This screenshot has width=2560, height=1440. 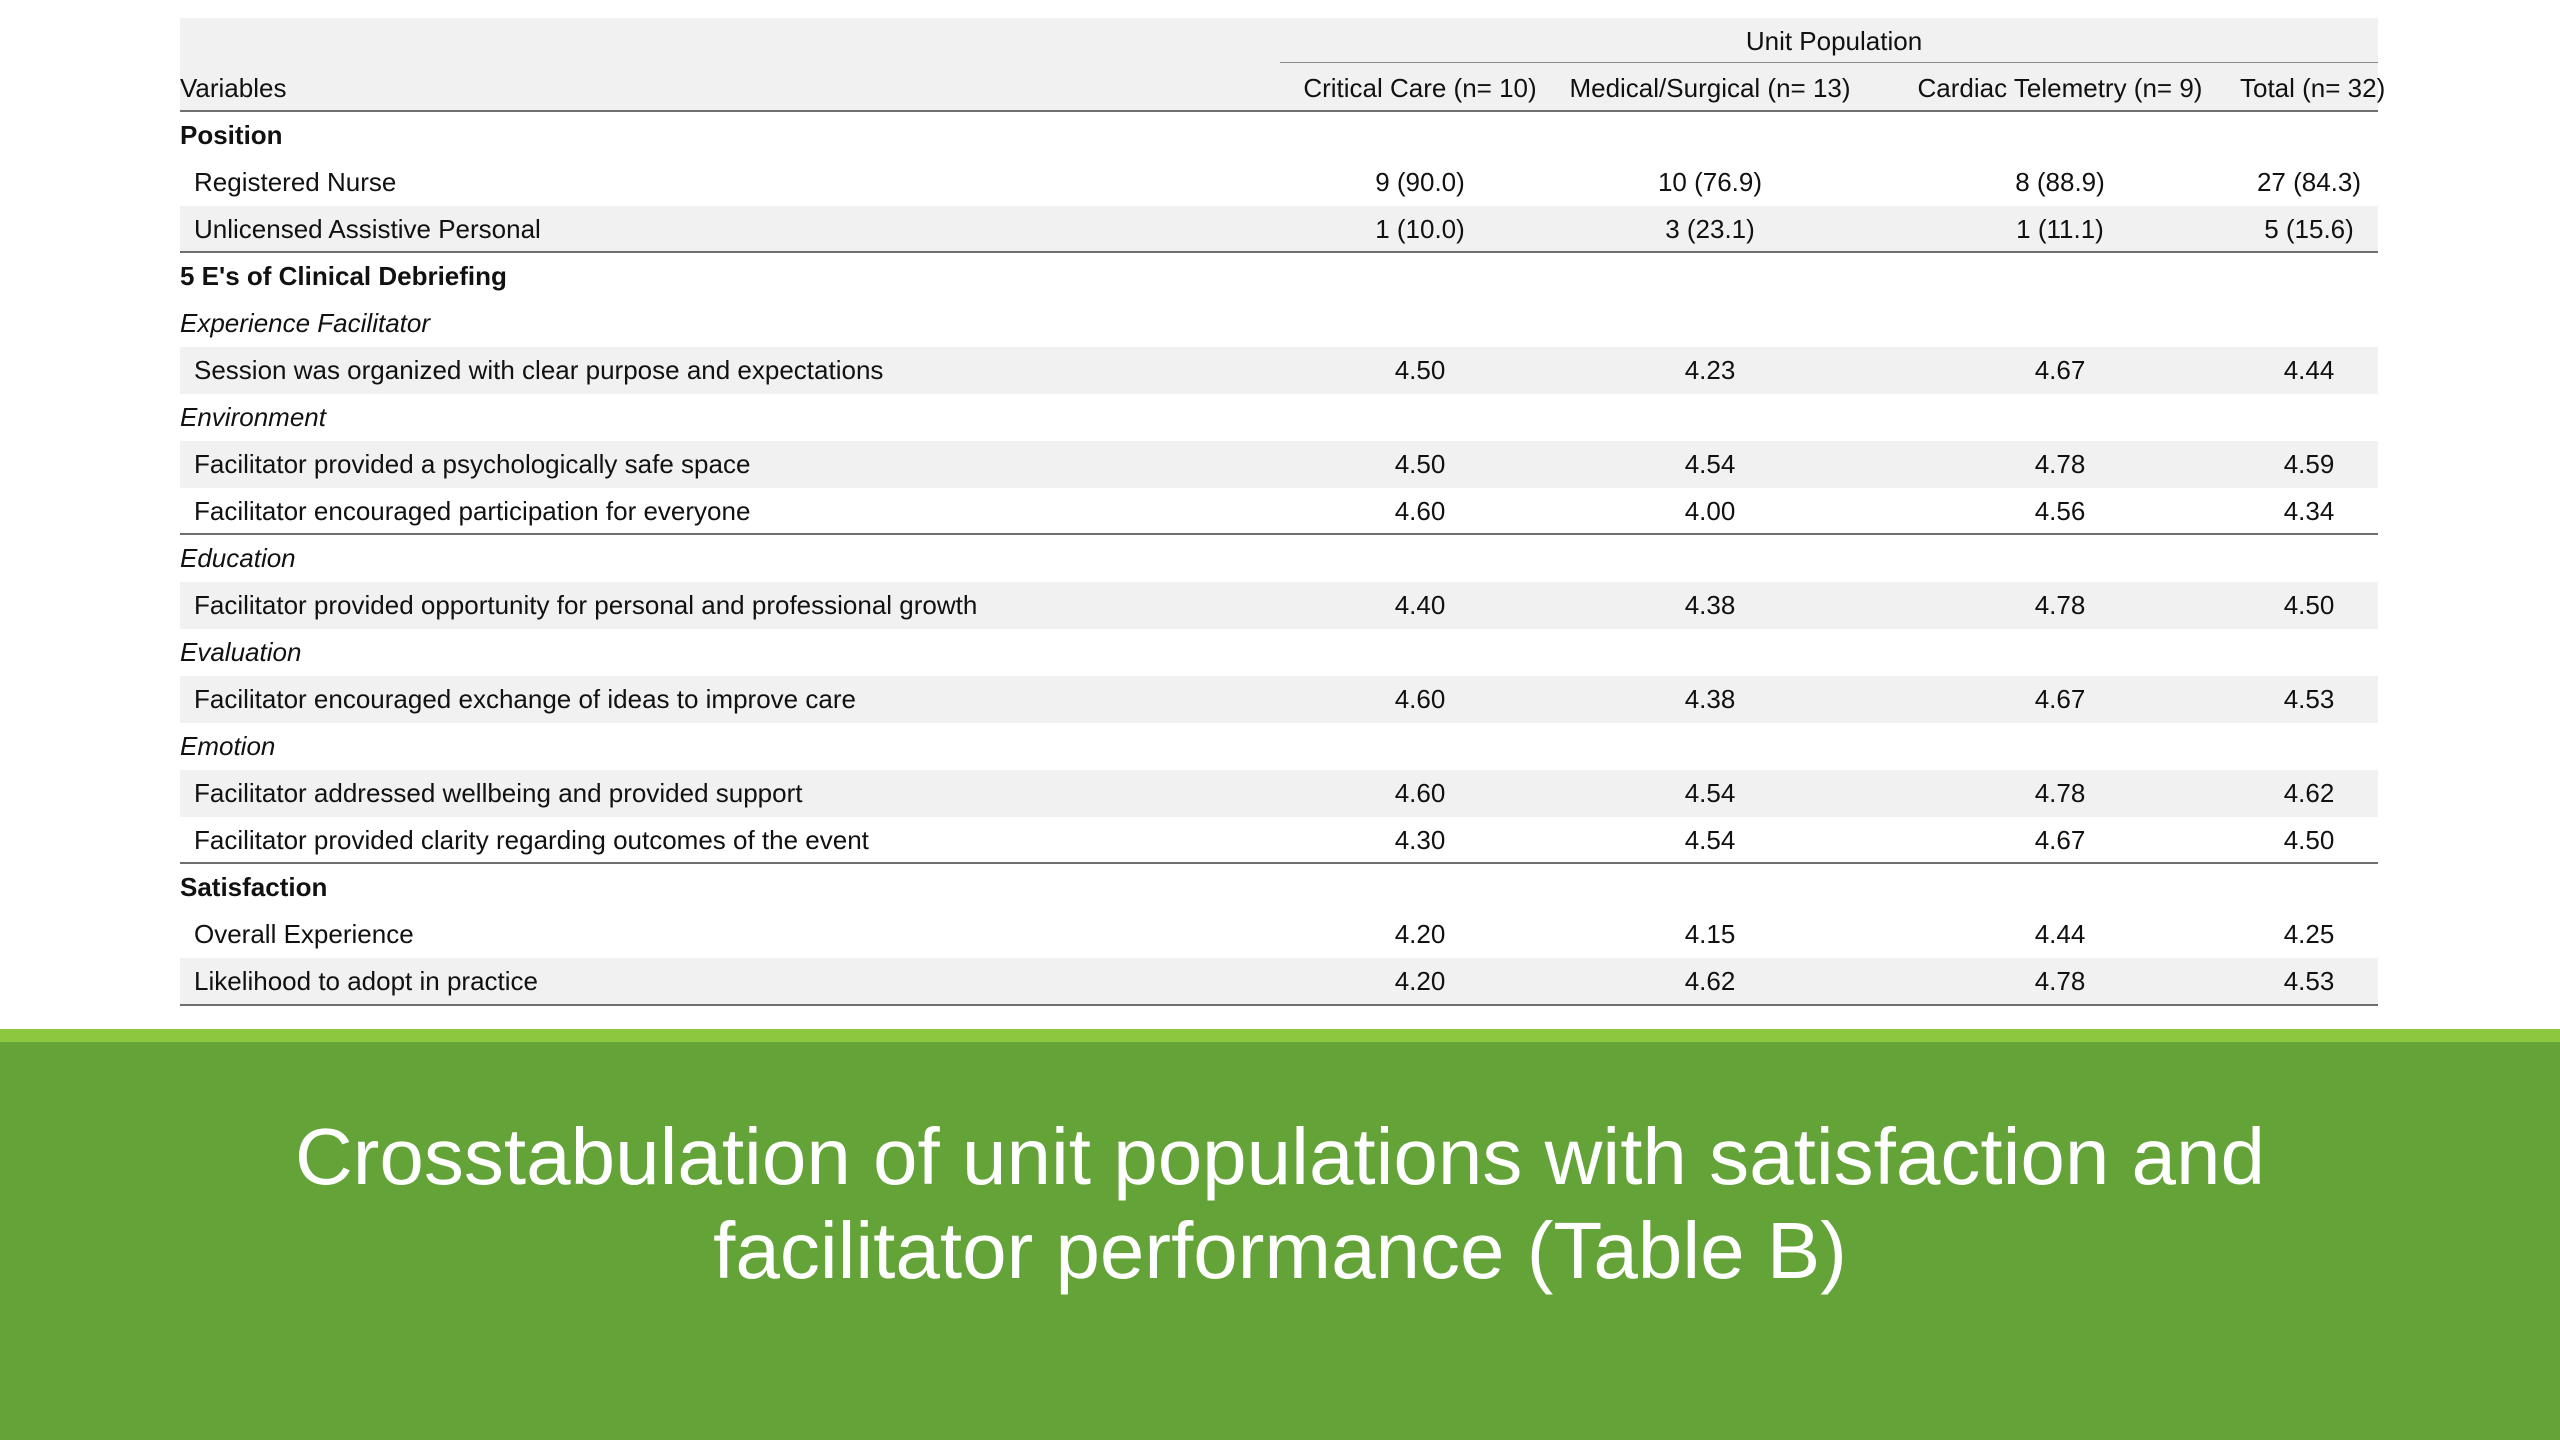 What do you see at coordinates (366, 981) in the screenshot?
I see `row-label: Likelihood to adopt in practice` at bounding box center [366, 981].